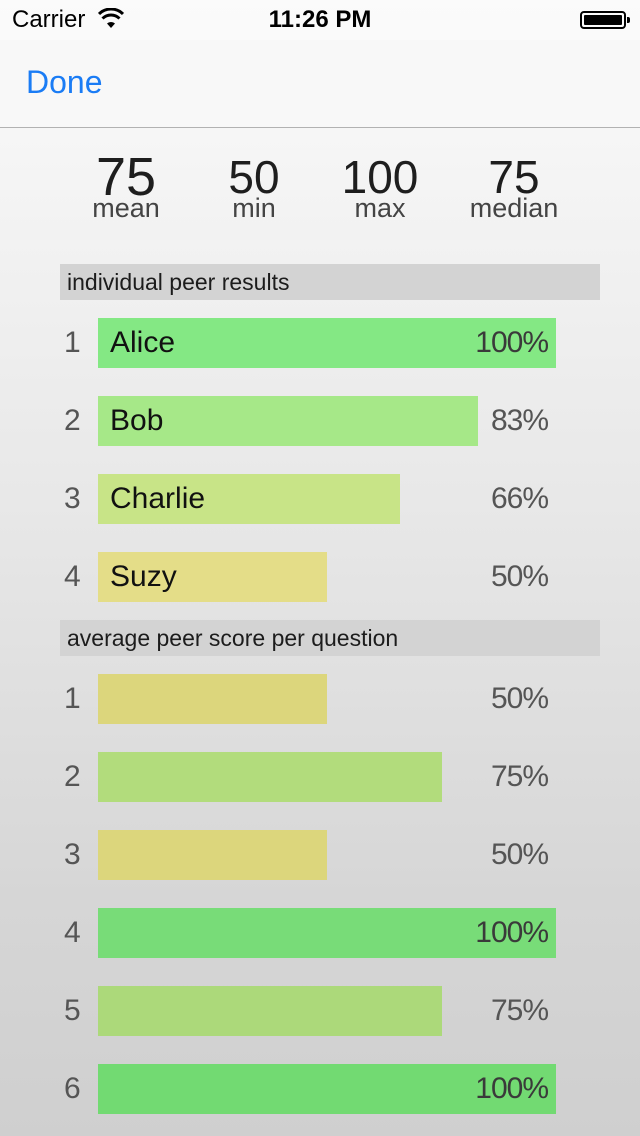 The height and width of the screenshot is (1136, 640). What do you see at coordinates (380, 208) in the screenshot?
I see `stat-max-label: max` at bounding box center [380, 208].